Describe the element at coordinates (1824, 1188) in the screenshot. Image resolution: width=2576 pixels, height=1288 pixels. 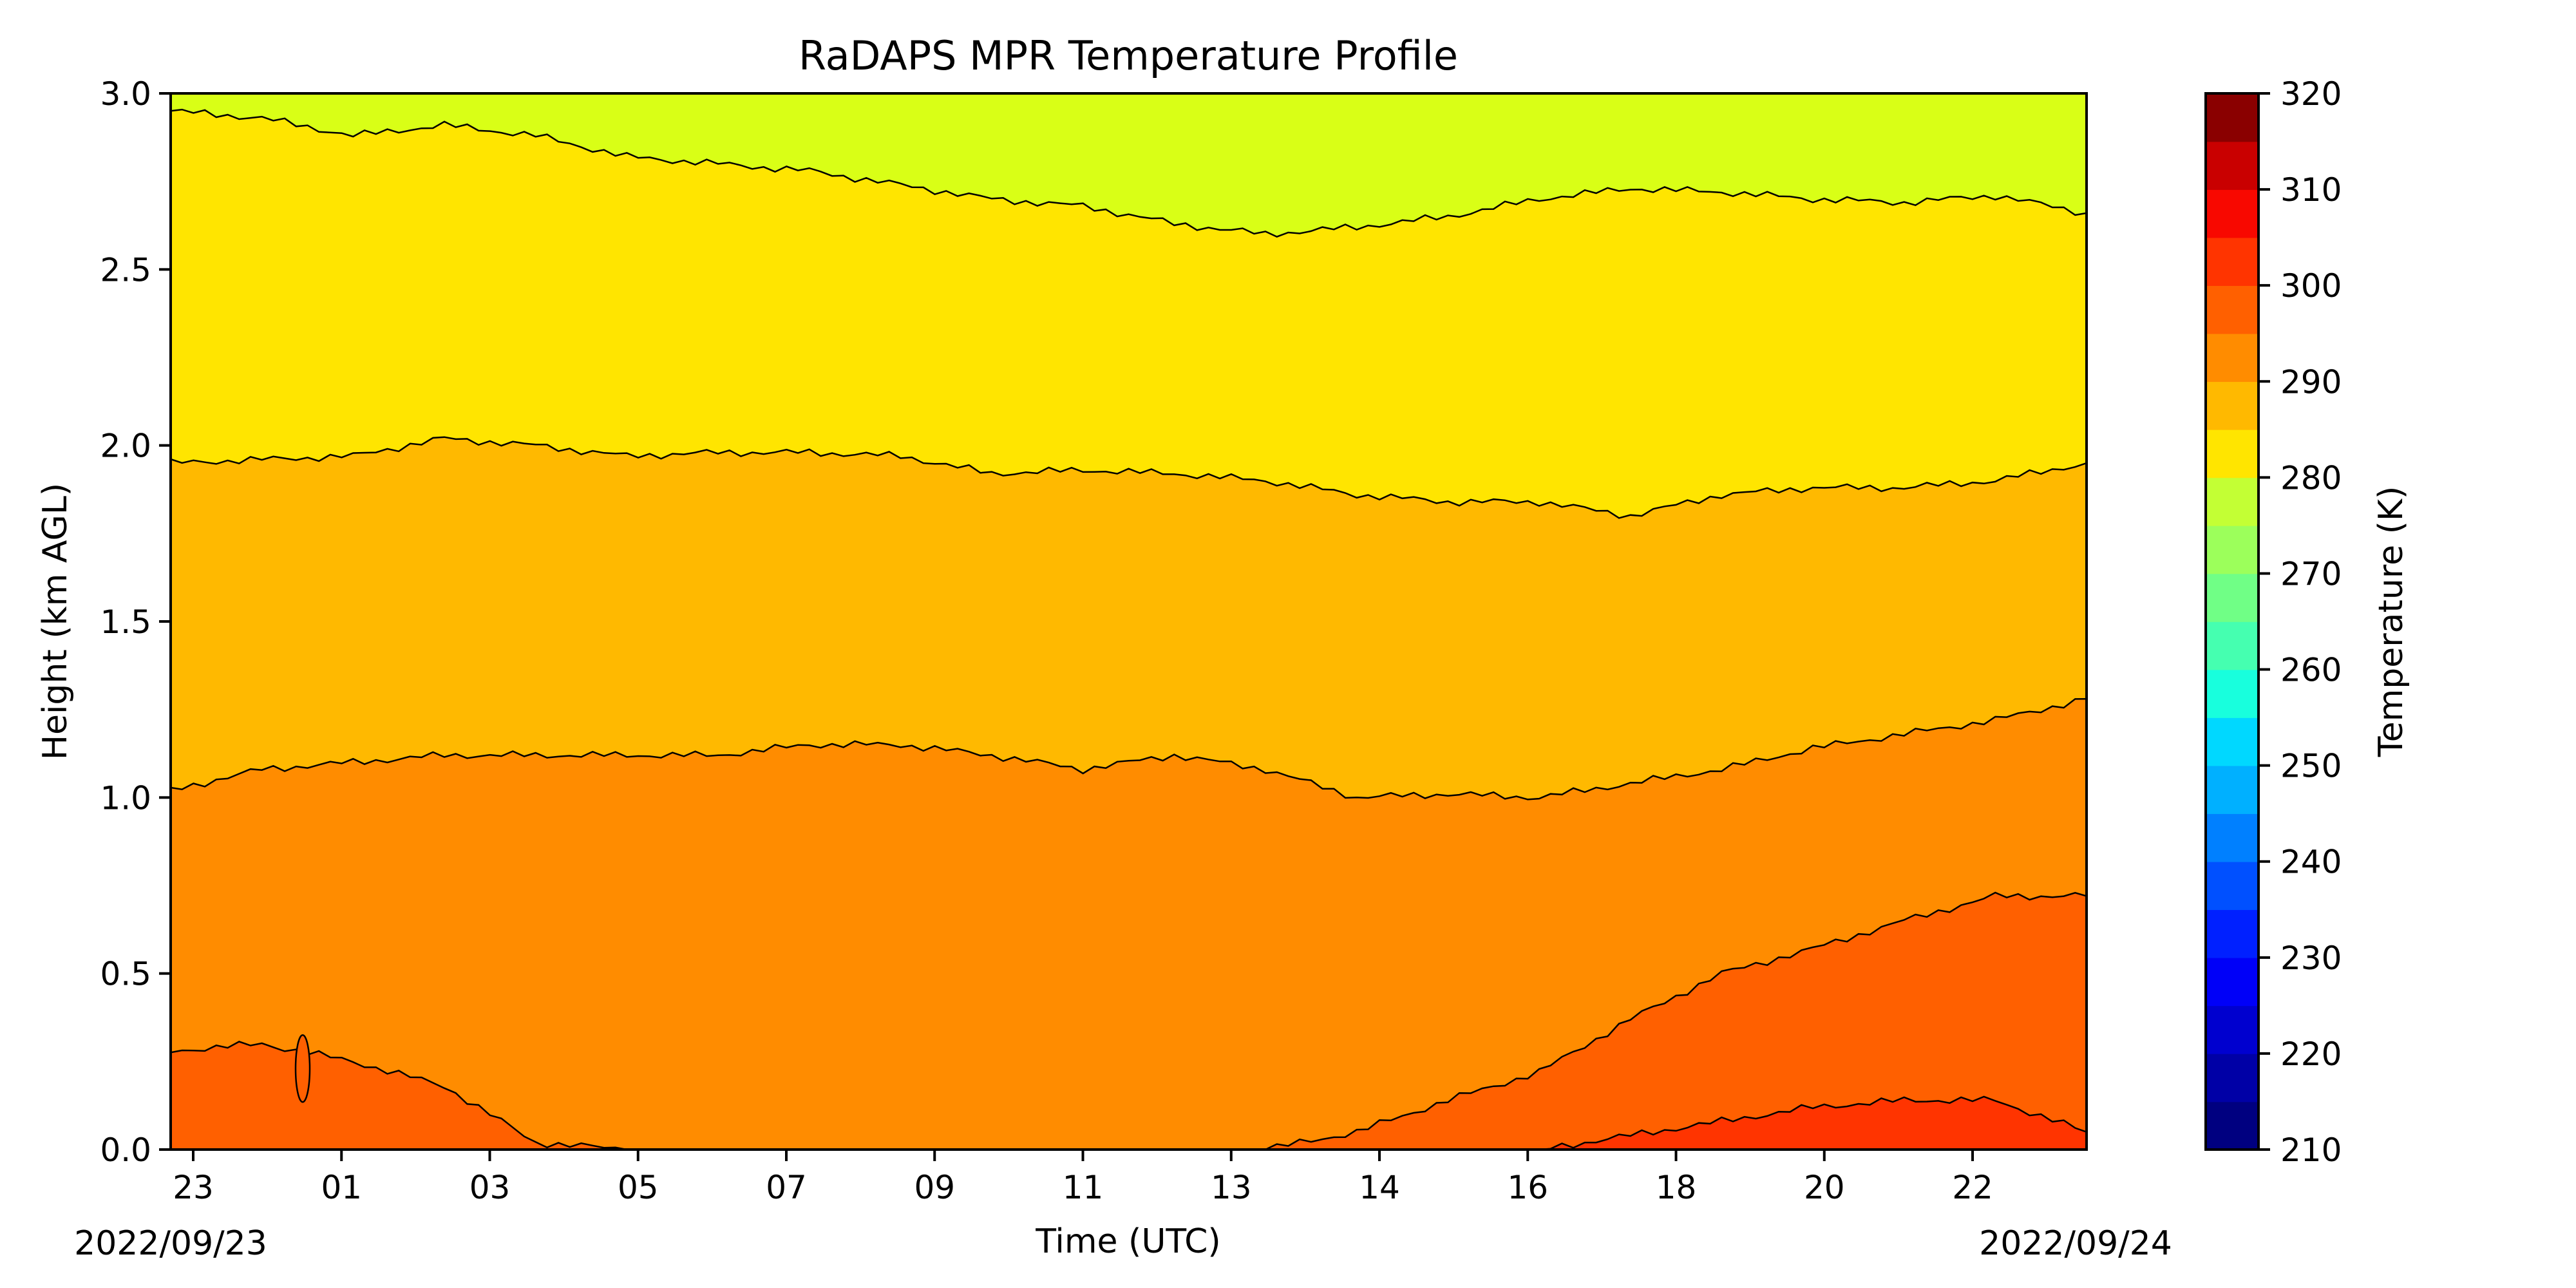
I see `x-tick-label: 20` at that location.